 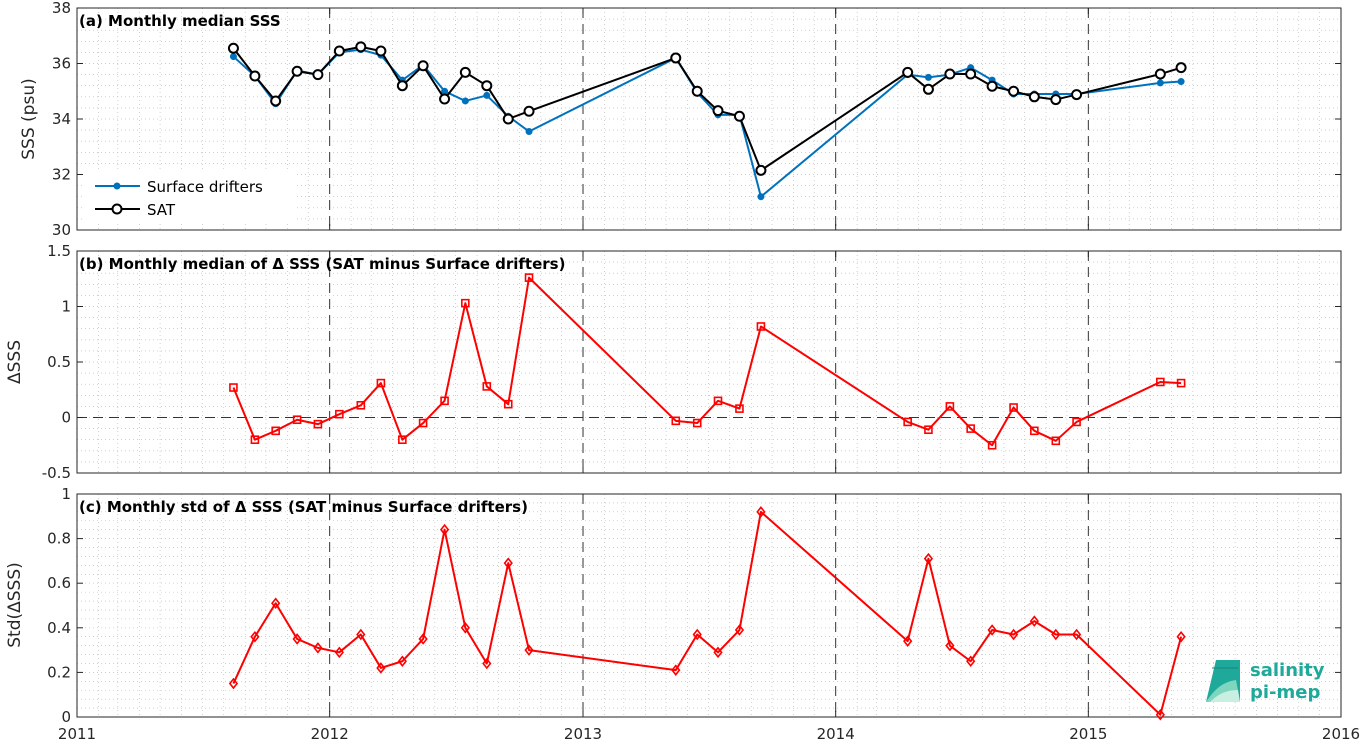 What do you see at coordinates (59, 628) in the screenshot?
I see `y-tick-label: 0.4` at bounding box center [59, 628].